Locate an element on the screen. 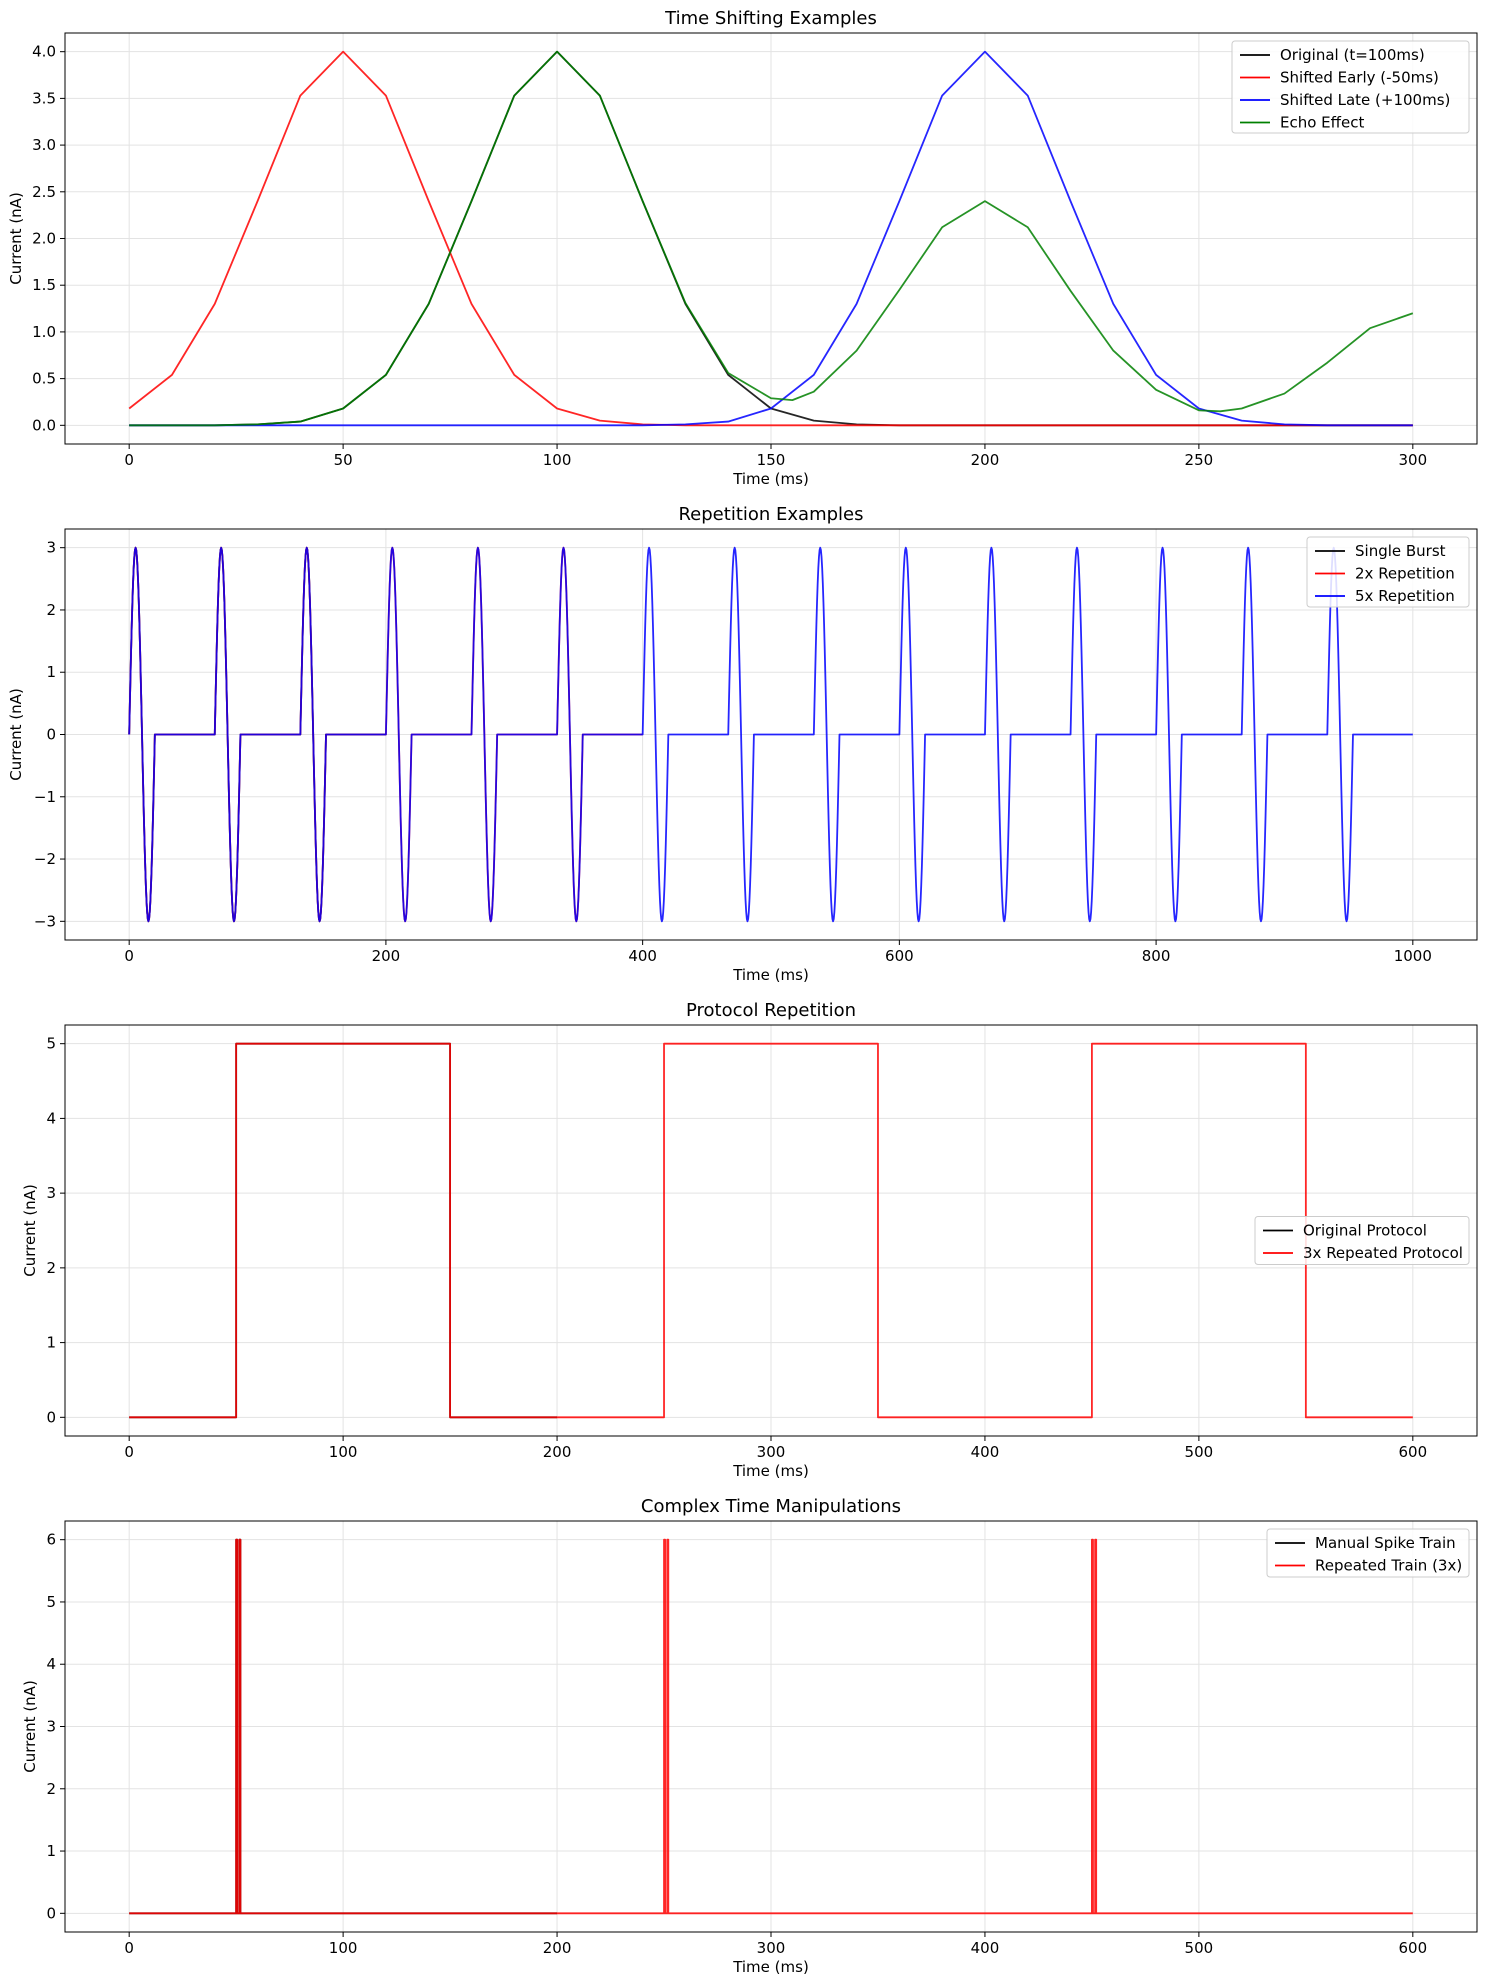 This screenshot has width=1487, height=1987. y-tick-label: 2.5 is located at coordinates (44, 192).